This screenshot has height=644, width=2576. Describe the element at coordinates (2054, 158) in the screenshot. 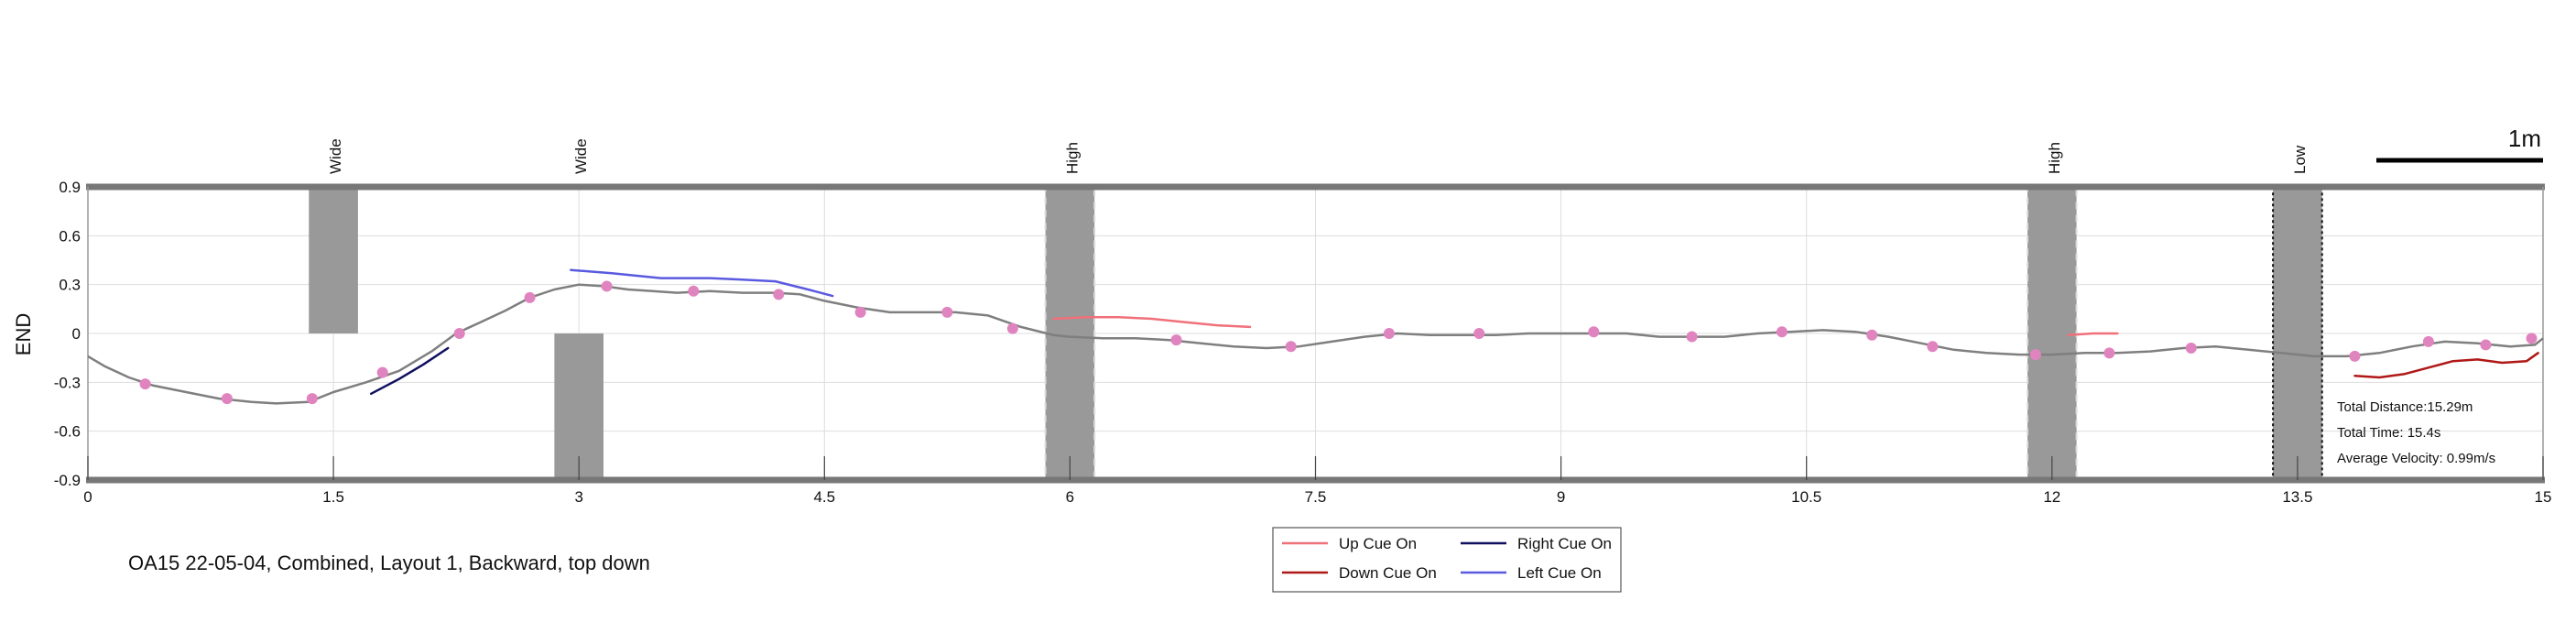

I see `obstacle-label-3: High` at that location.